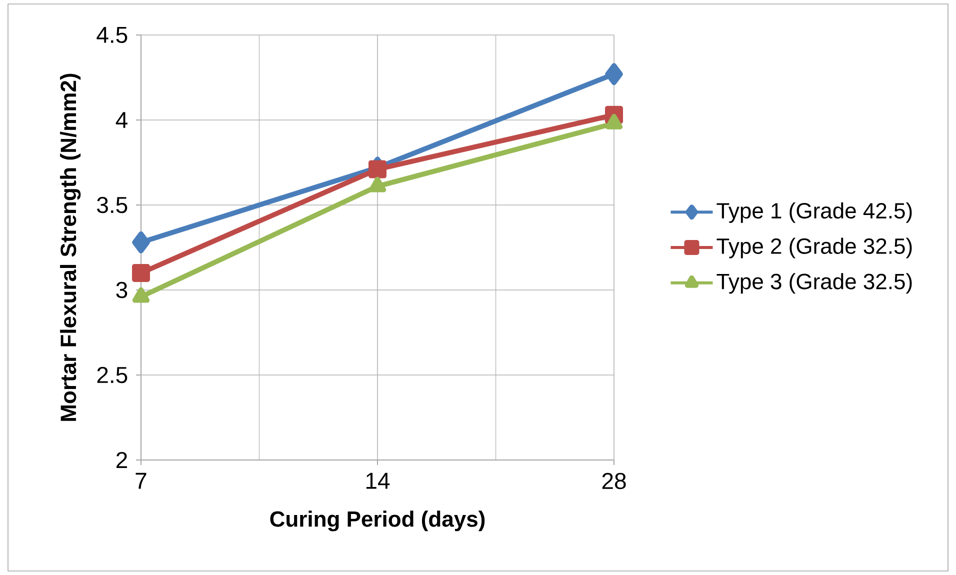 The height and width of the screenshot is (575, 956). Describe the element at coordinates (814, 212) in the screenshot. I see `legend-label: Type 1 (Grade 42.5)` at that location.